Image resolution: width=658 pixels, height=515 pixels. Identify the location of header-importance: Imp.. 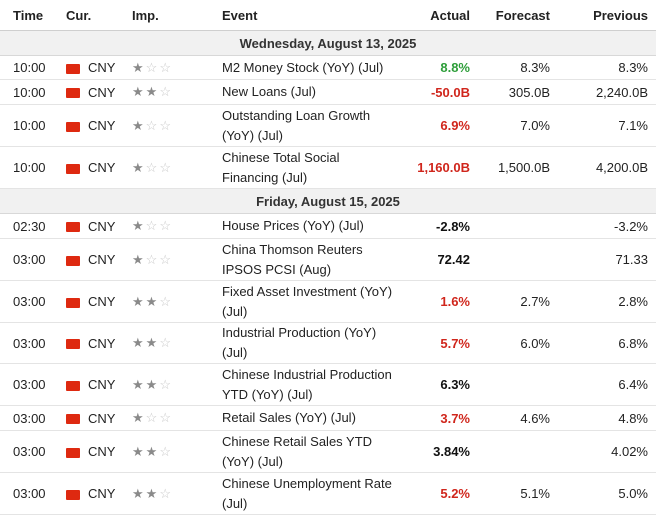
(177, 15).